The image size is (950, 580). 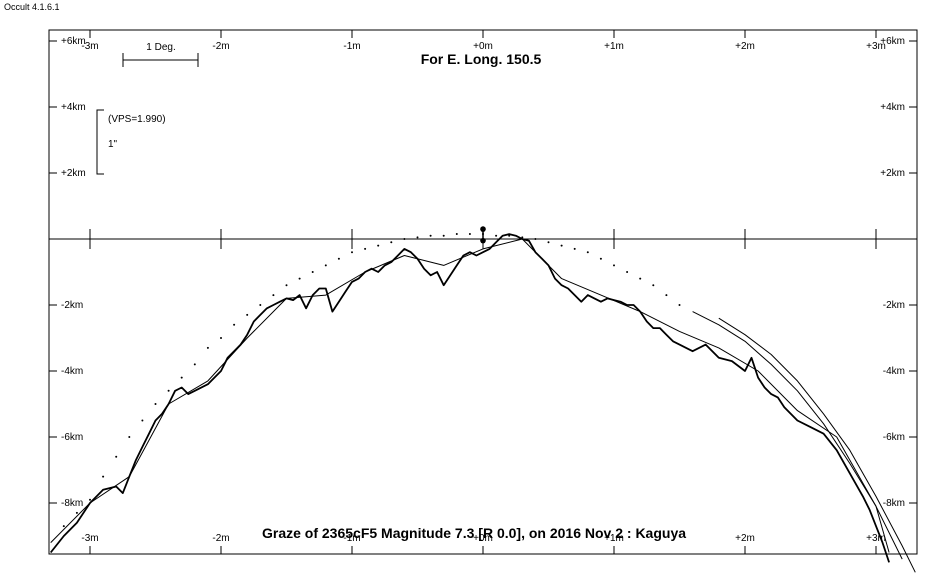 I want to click on y-tick-label-right: -6km, so click(x=894, y=437).